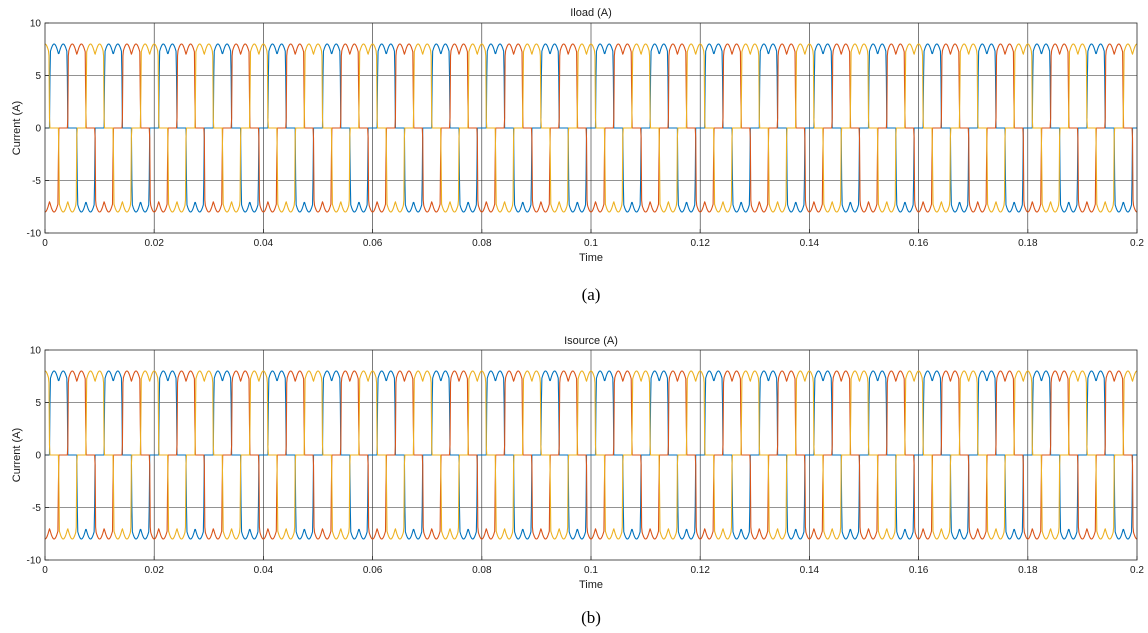 The height and width of the screenshot is (633, 1148). What do you see at coordinates (591, 617) in the screenshot?
I see `panel-label: (b)` at bounding box center [591, 617].